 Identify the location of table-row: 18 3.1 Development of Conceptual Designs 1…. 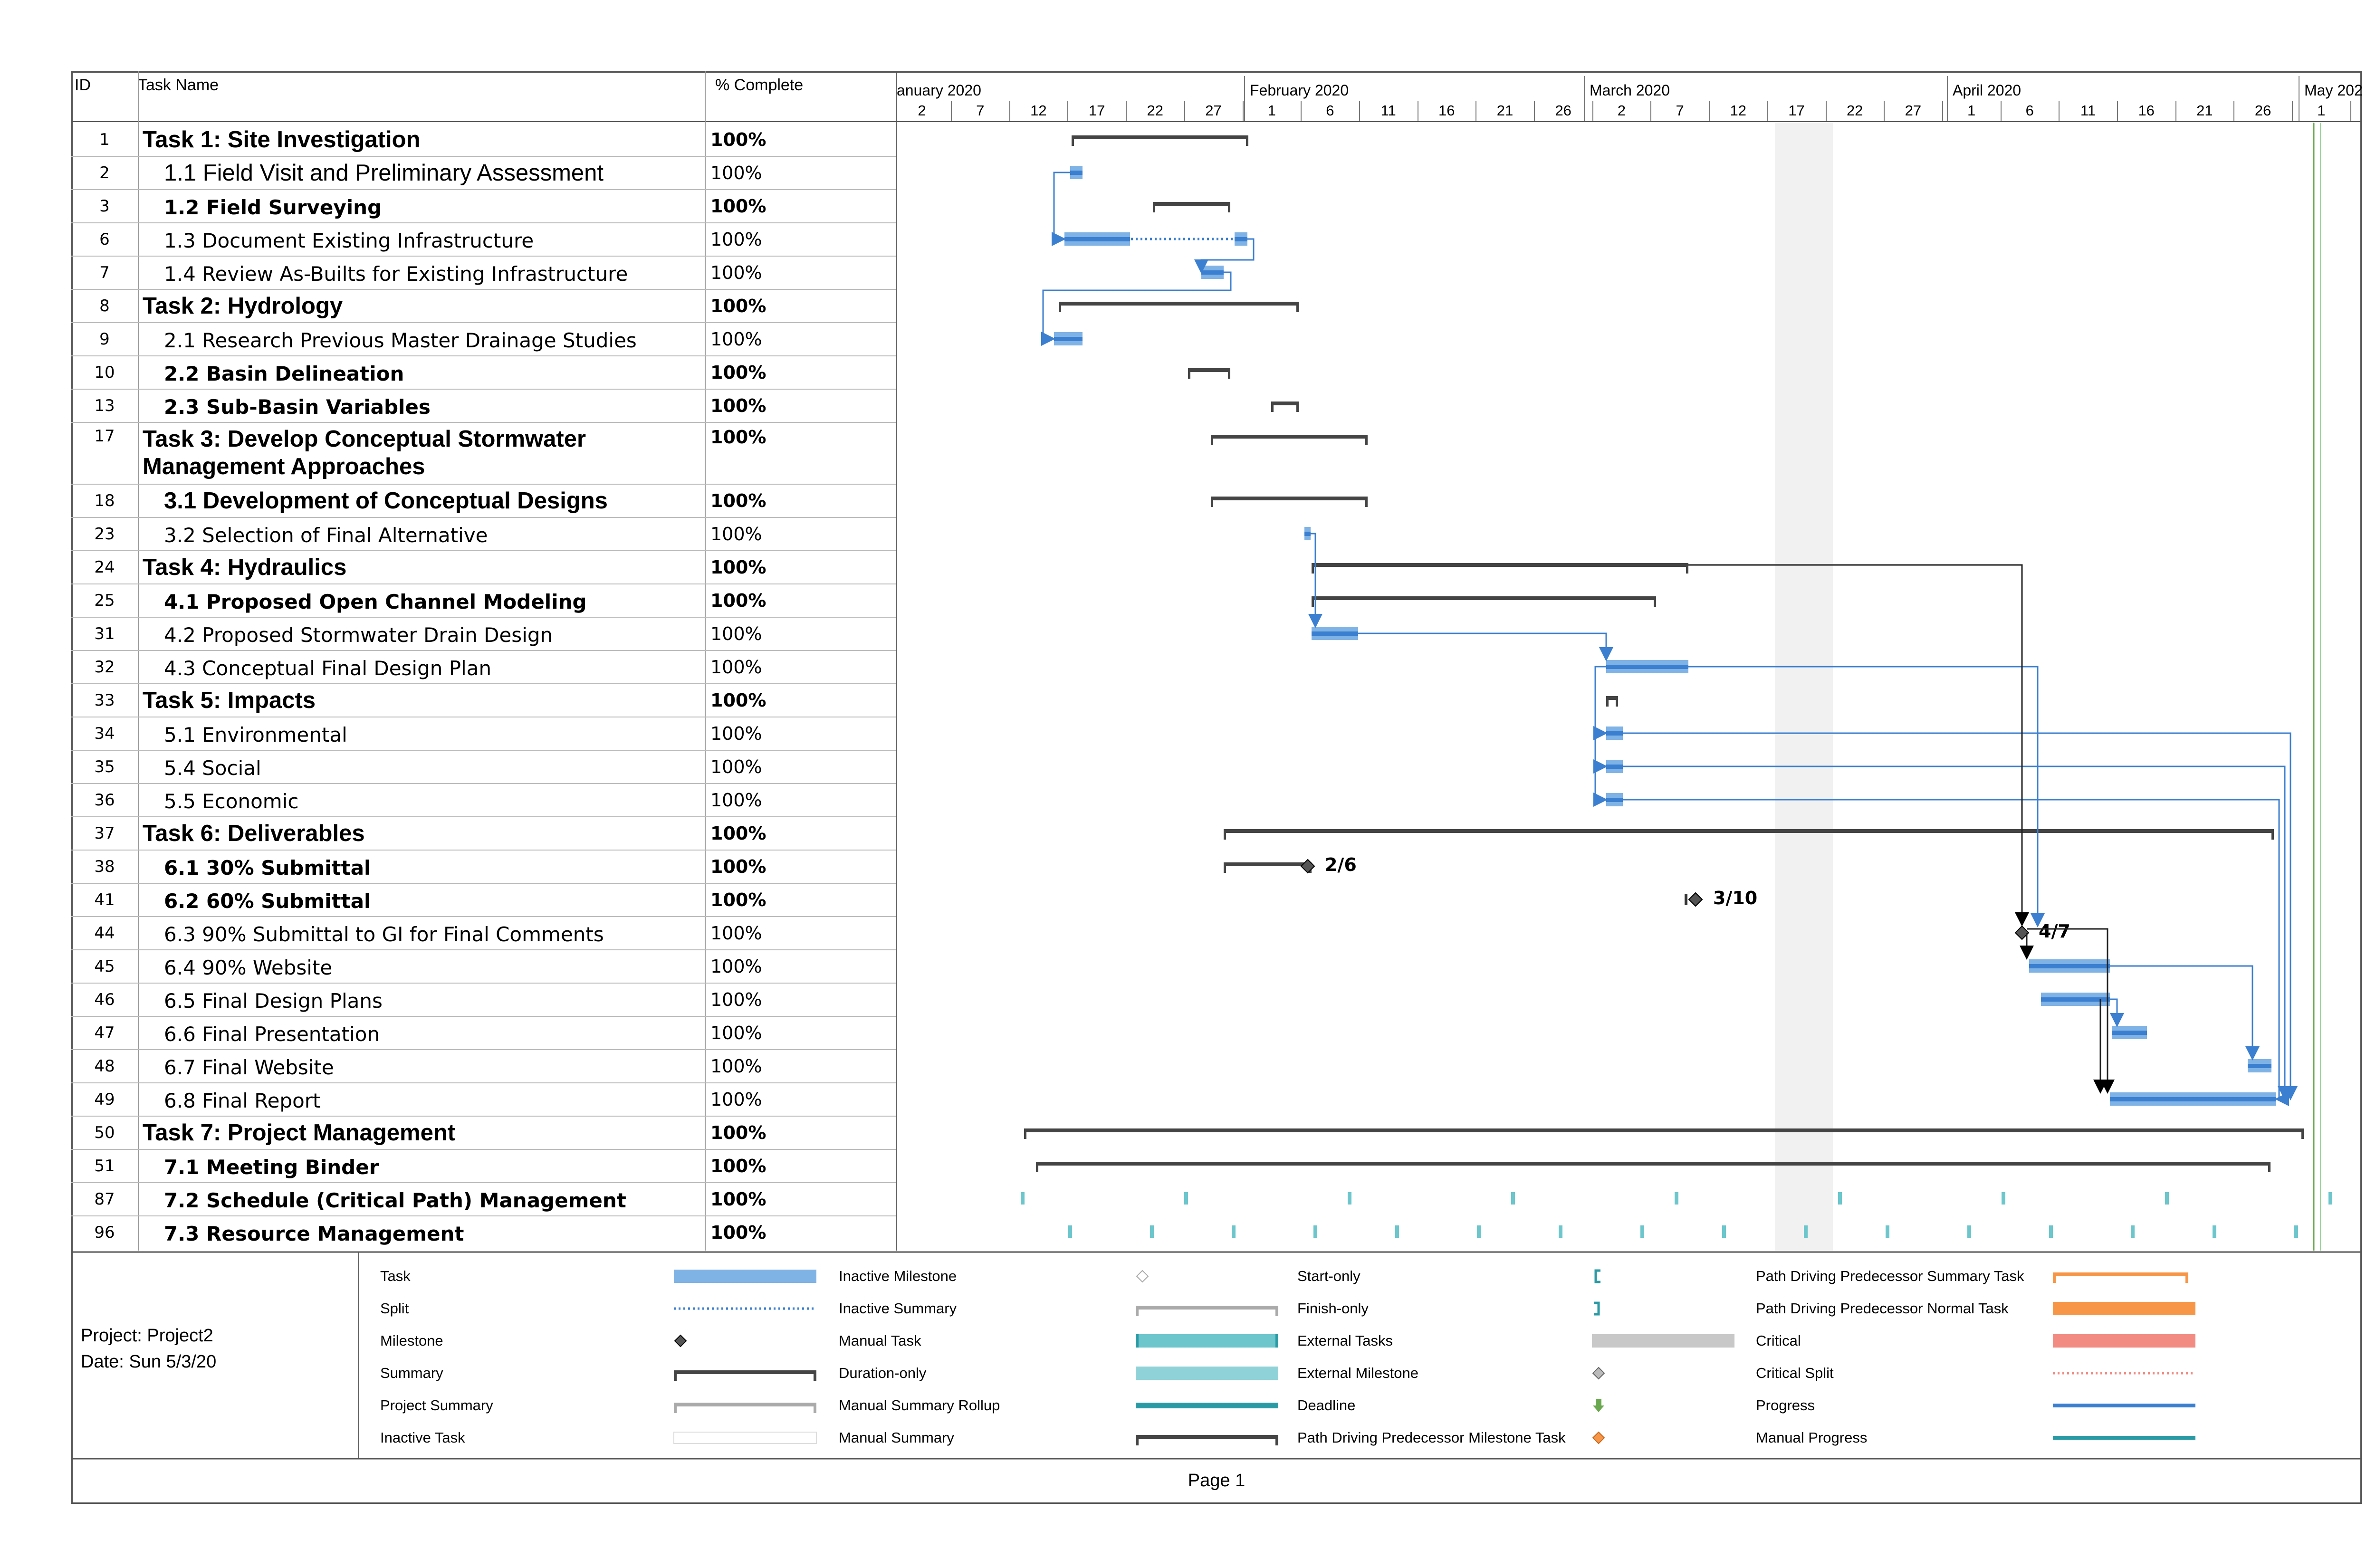
(483, 501).